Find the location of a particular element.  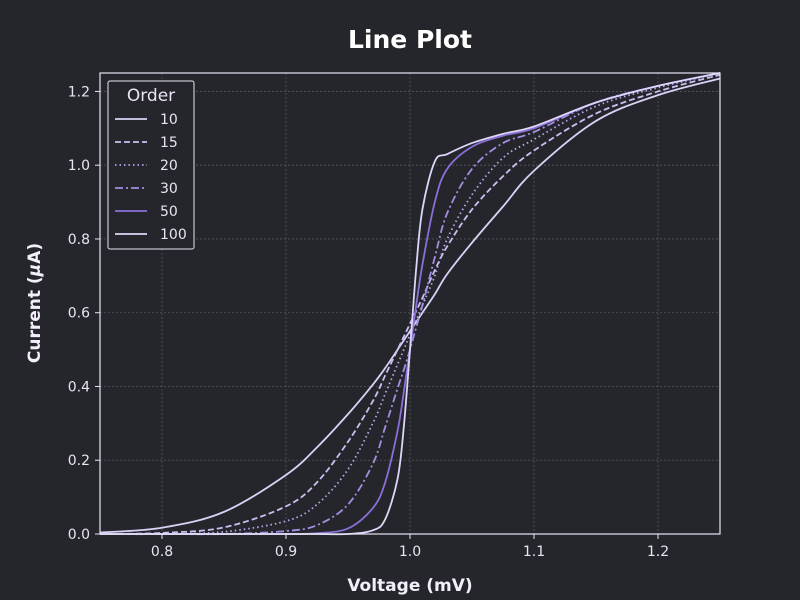

legend-label-20: 20 is located at coordinates (169, 166).